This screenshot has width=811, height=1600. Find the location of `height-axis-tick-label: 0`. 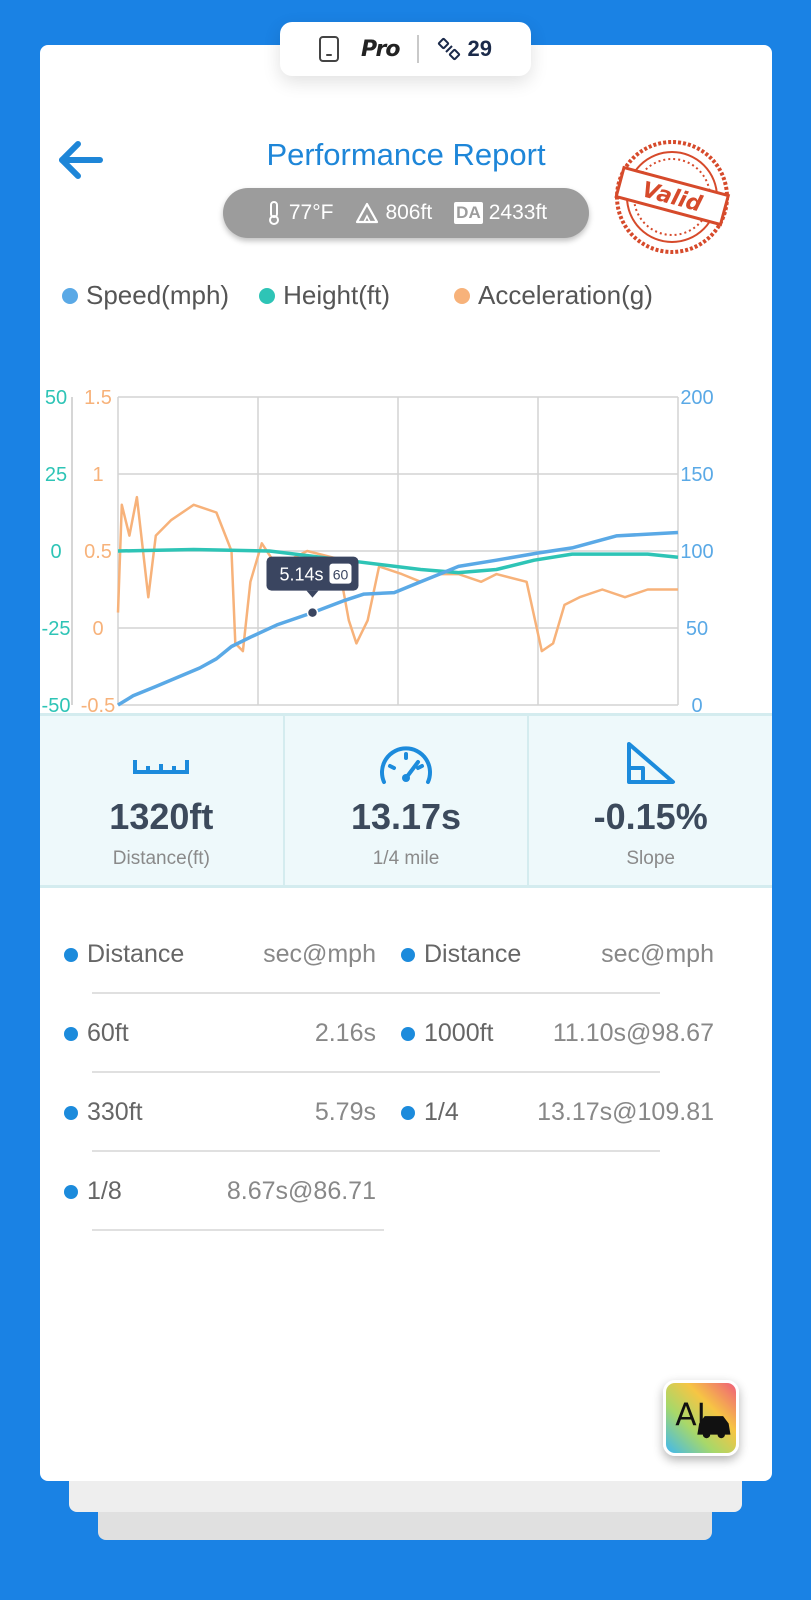

height-axis-tick-label: 0 is located at coordinates (55, 552).